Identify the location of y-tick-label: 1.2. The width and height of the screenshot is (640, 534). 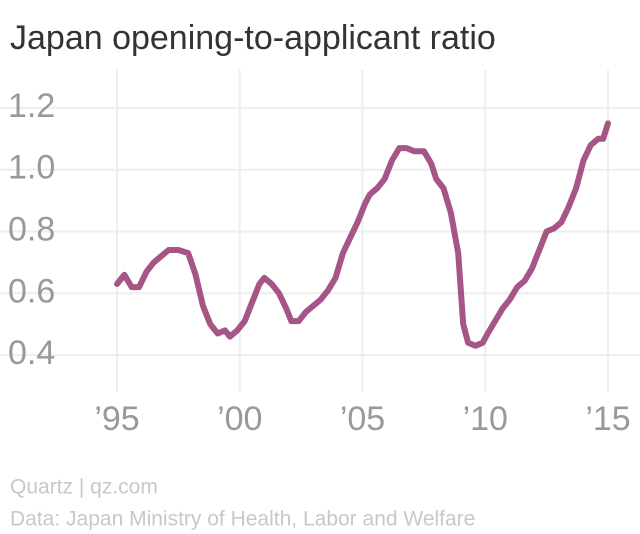
(31, 106).